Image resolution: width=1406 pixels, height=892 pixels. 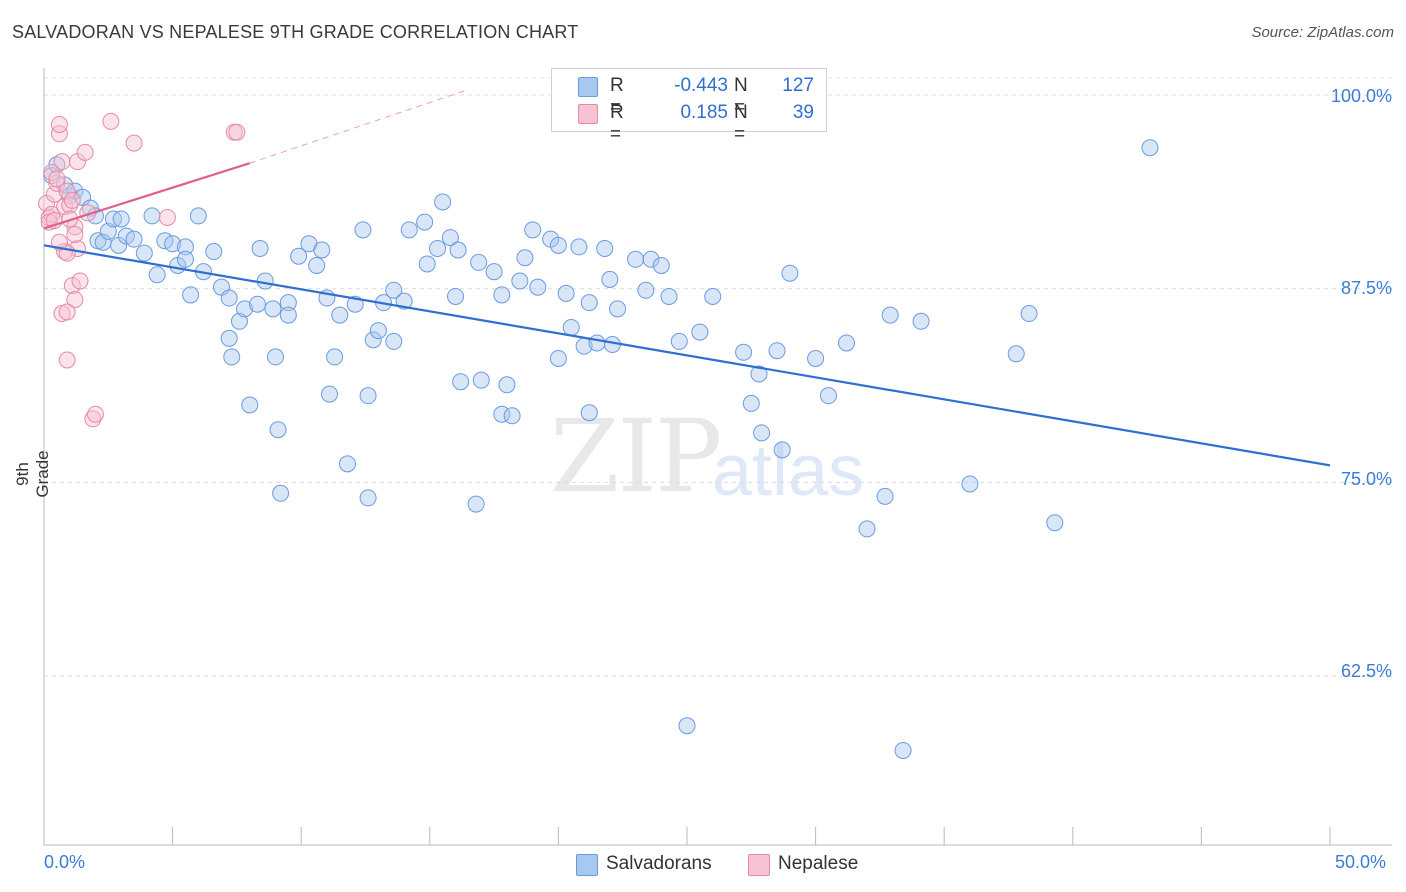 What do you see at coordinates (818, 863) in the screenshot?
I see `legend-label: Nepalese` at bounding box center [818, 863].